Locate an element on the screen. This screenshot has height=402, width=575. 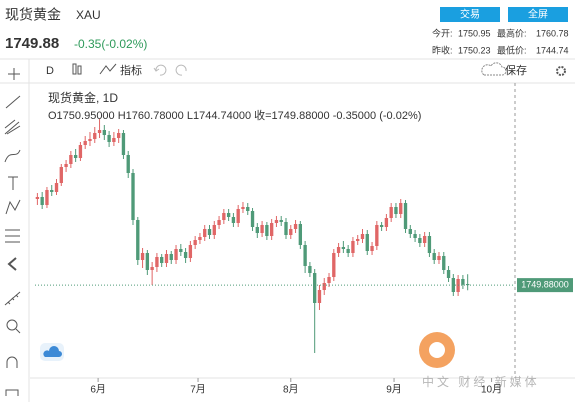
stat-label: 昨收: is located at coordinates (442, 49).